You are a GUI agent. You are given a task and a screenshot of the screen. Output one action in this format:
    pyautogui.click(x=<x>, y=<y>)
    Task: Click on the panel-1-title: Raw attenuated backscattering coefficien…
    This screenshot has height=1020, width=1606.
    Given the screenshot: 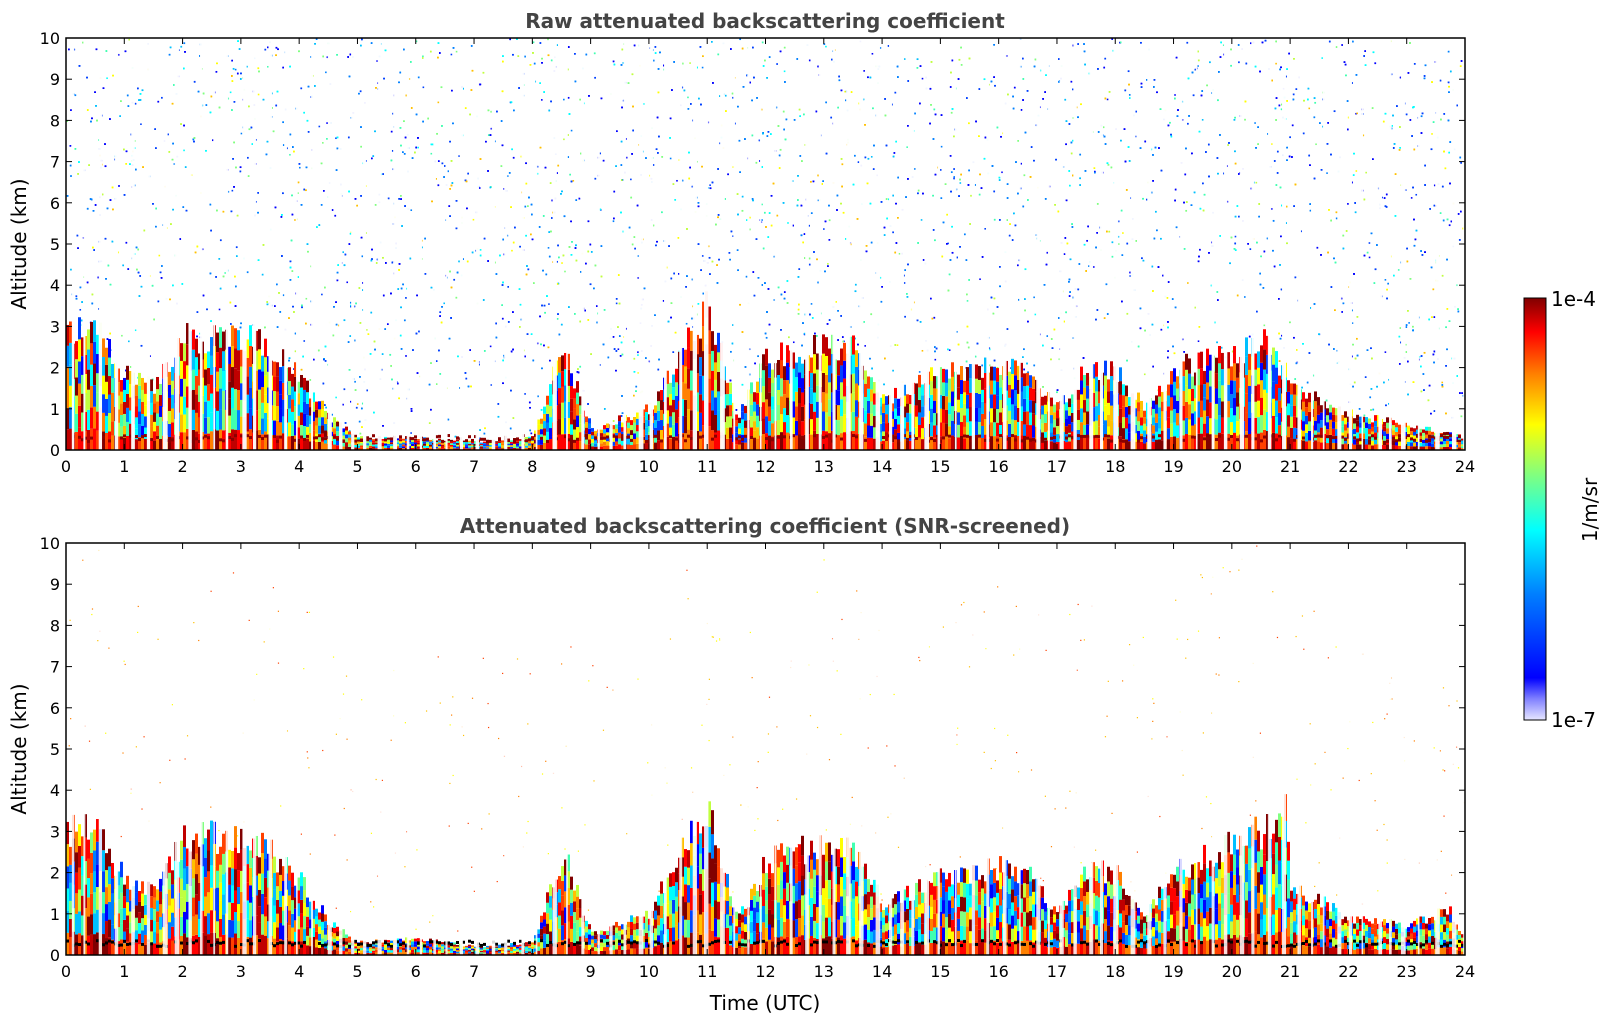 What is the action you would take?
    pyautogui.click(x=765, y=21)
    